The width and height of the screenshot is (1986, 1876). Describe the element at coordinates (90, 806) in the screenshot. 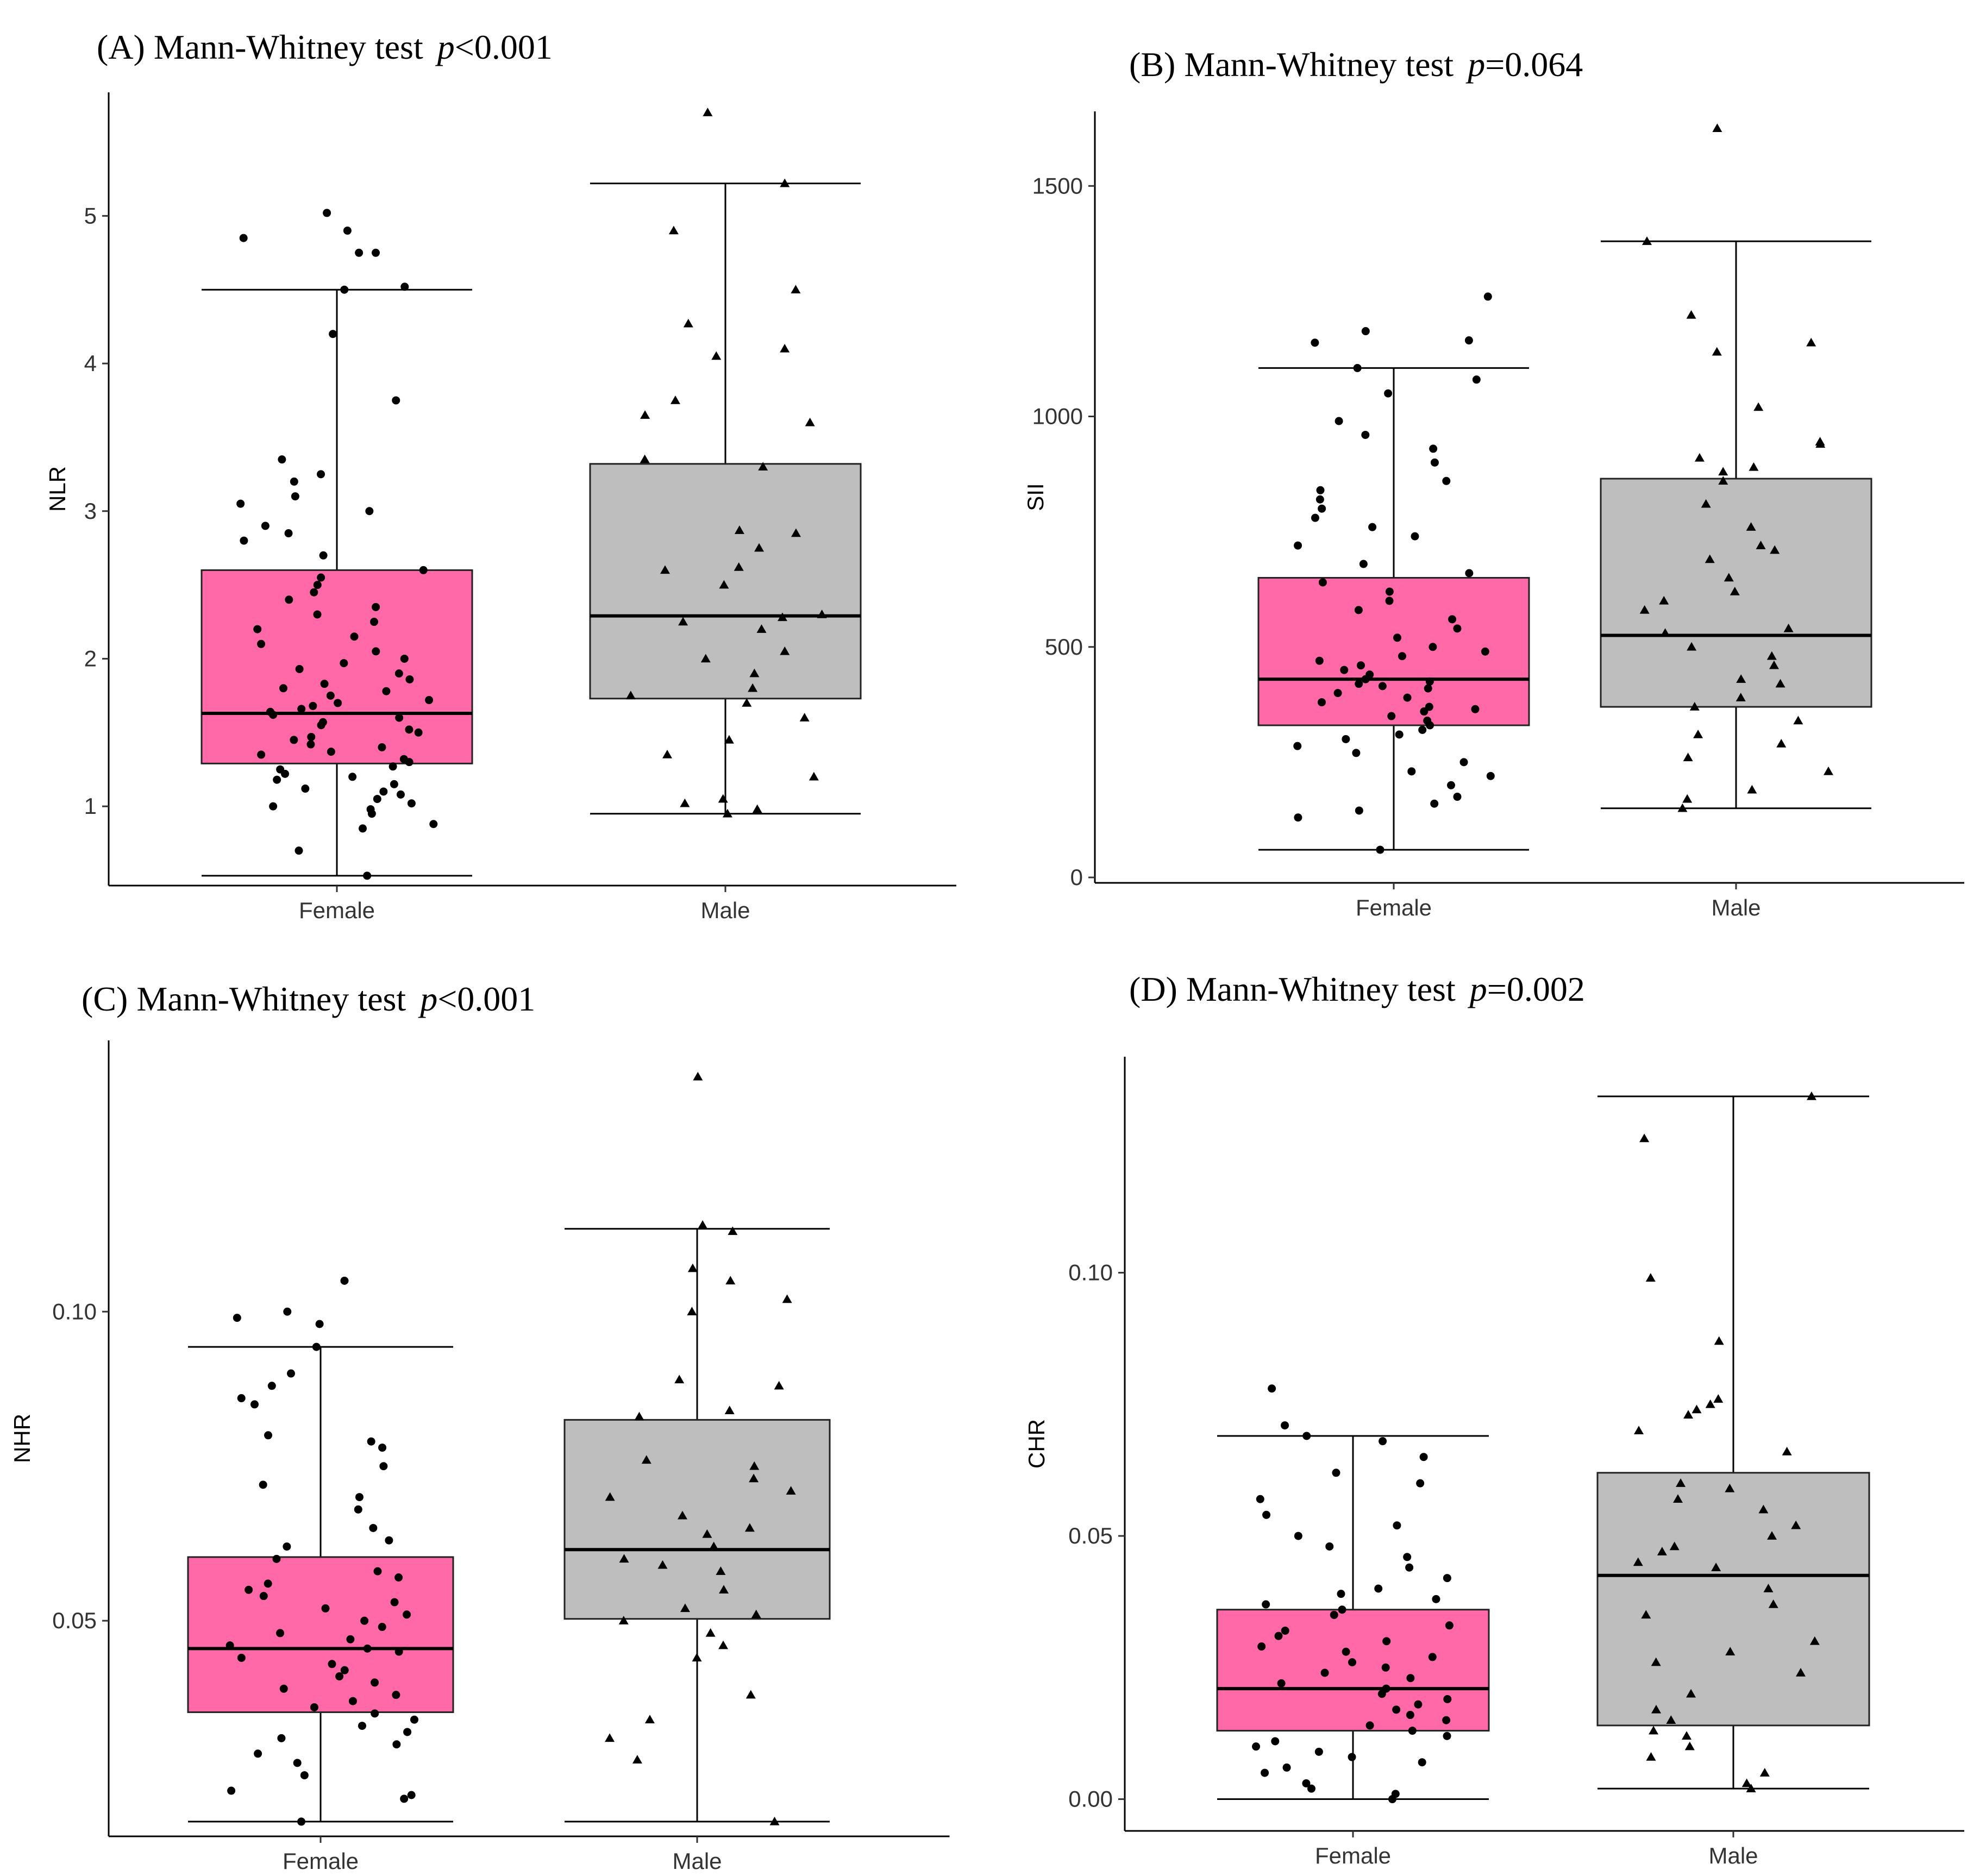

I see `y-tick-label: 1` at that location.